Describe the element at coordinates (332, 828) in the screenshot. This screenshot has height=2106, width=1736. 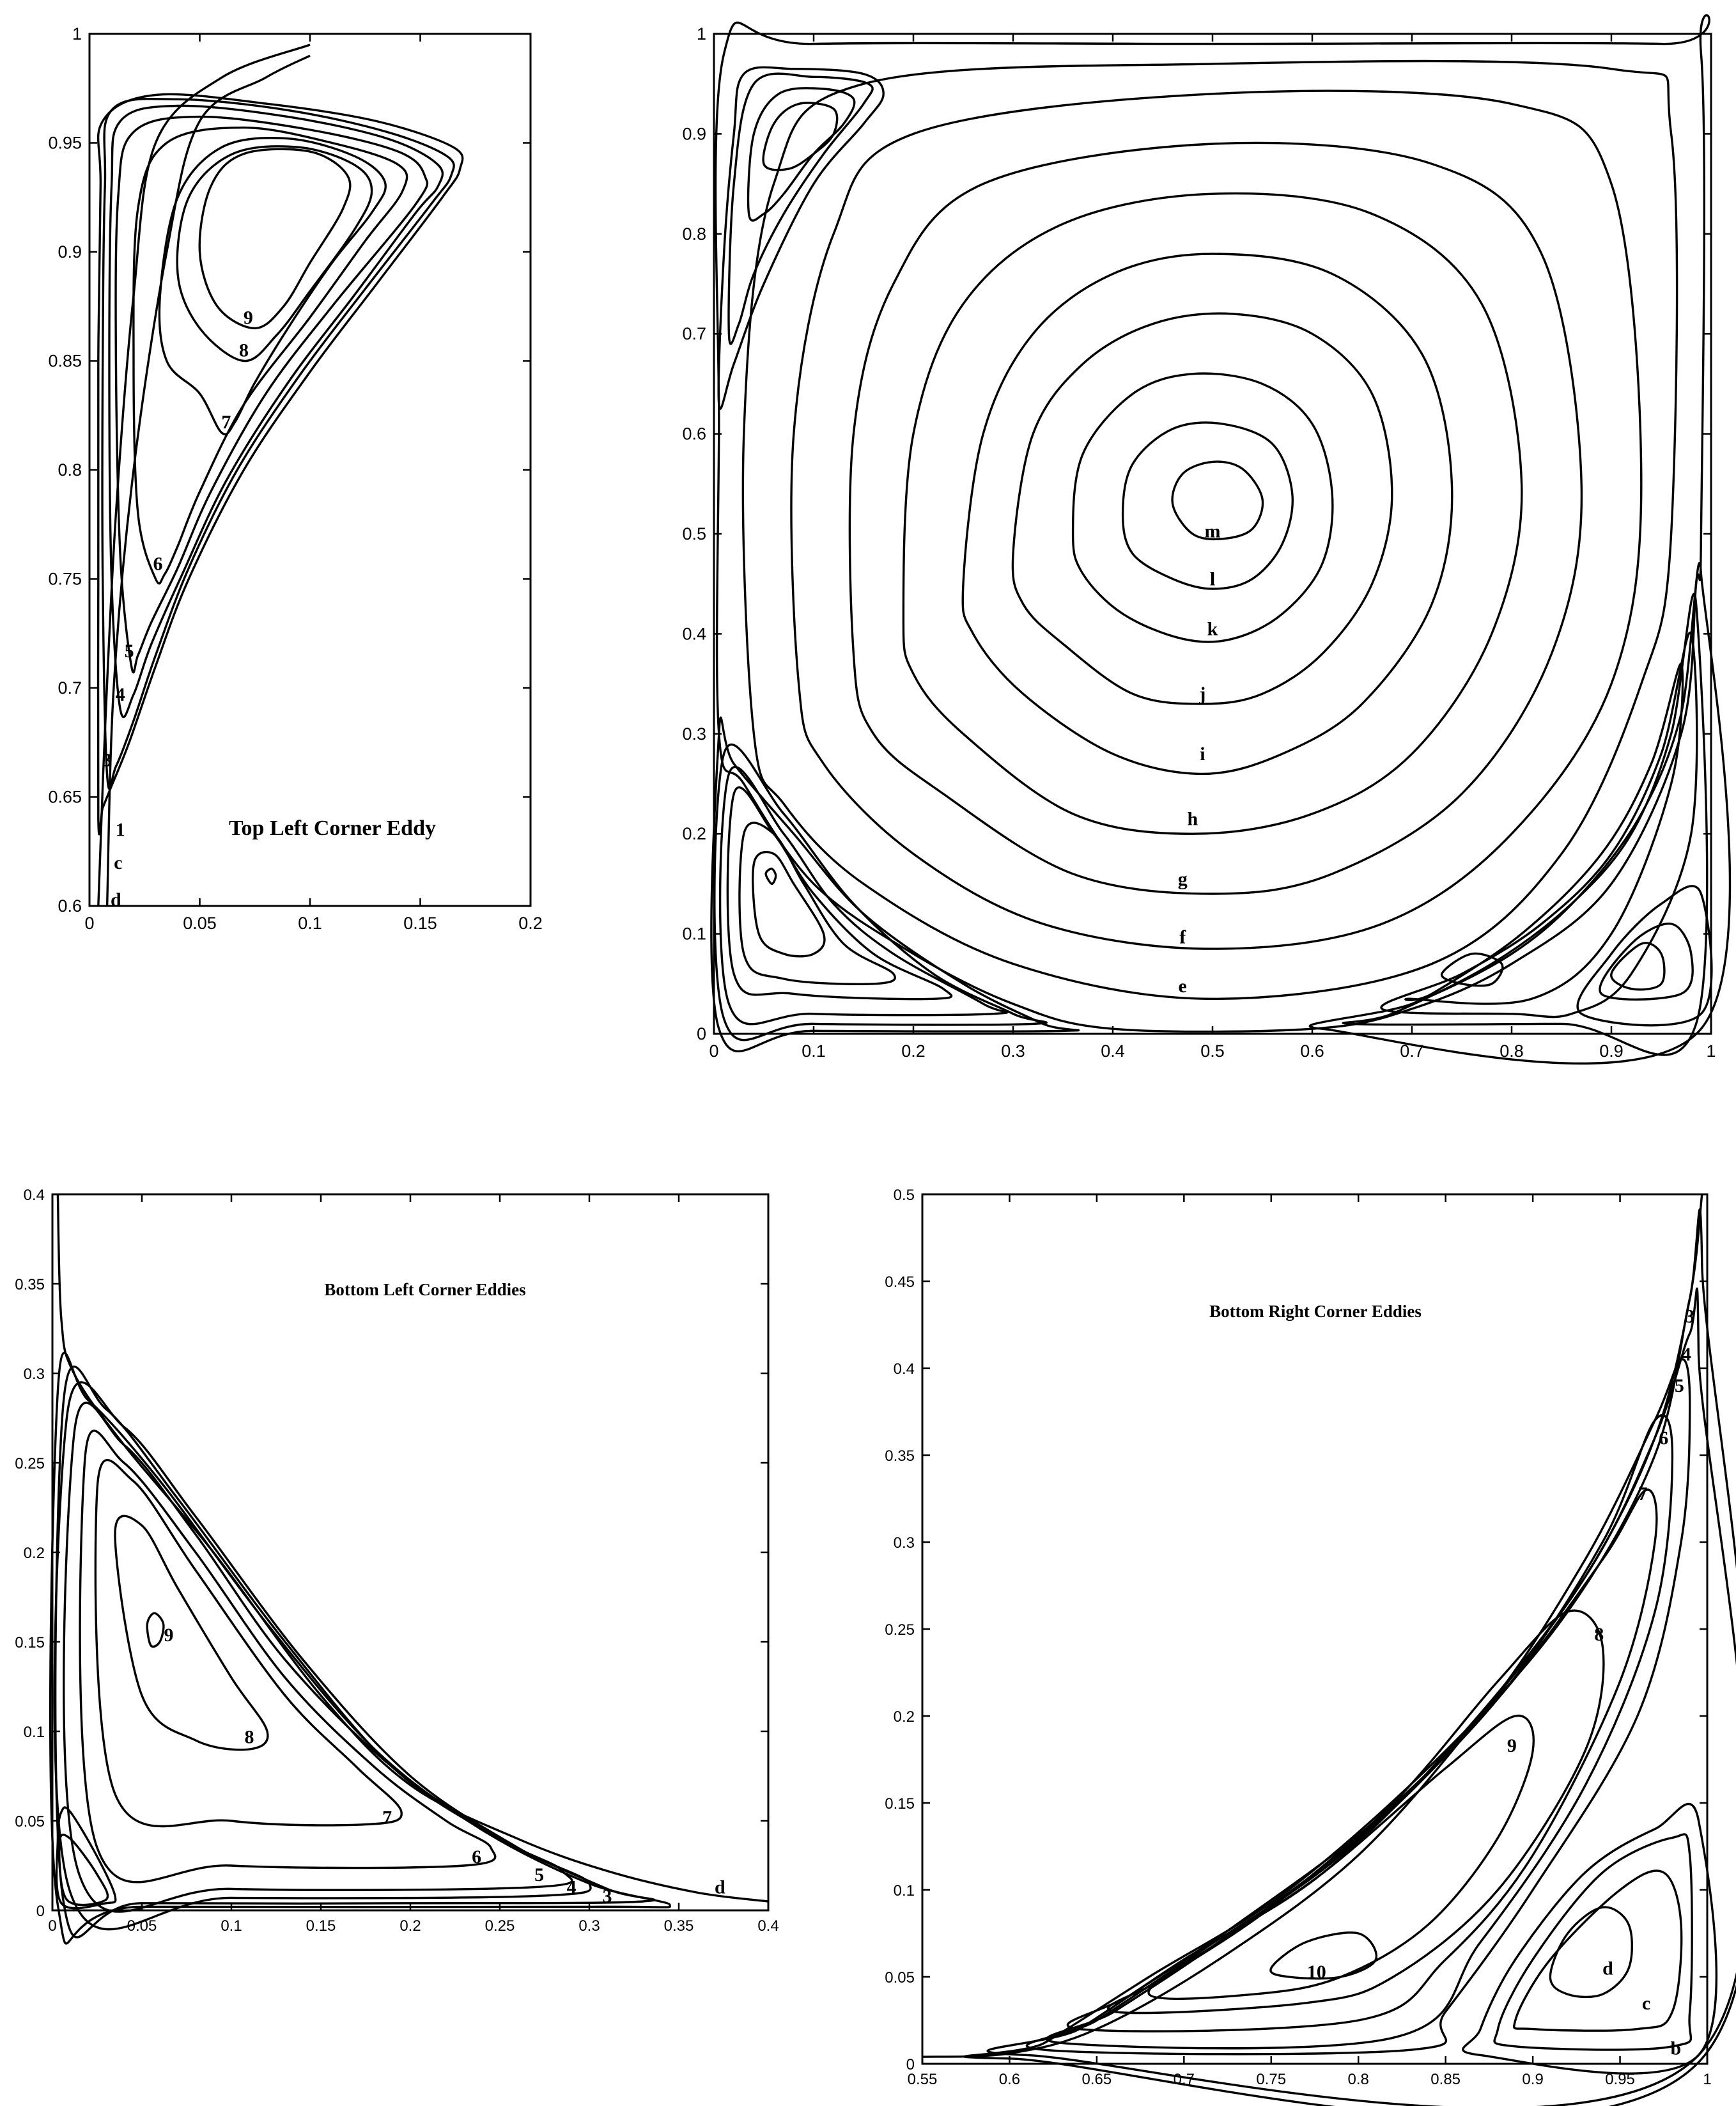
I see `panel-top-left-corner-eddy-title: Top Left Corner Eddy` at that location.